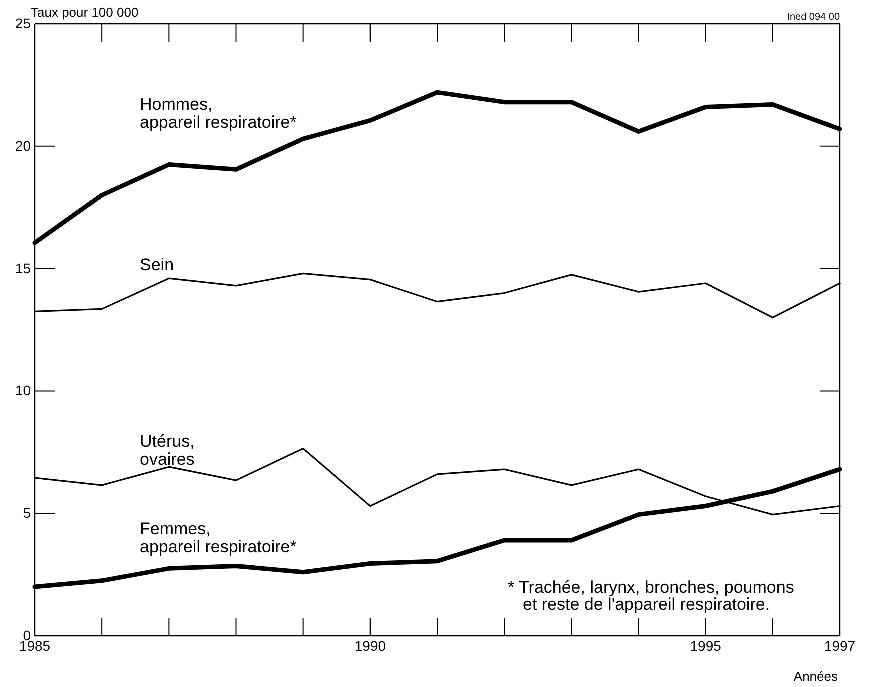  What do you see at coordinates (85, 12) in the screenshot?
I see `y-axis-title: Taux pour 100 000` at bounding box center [85, 12].